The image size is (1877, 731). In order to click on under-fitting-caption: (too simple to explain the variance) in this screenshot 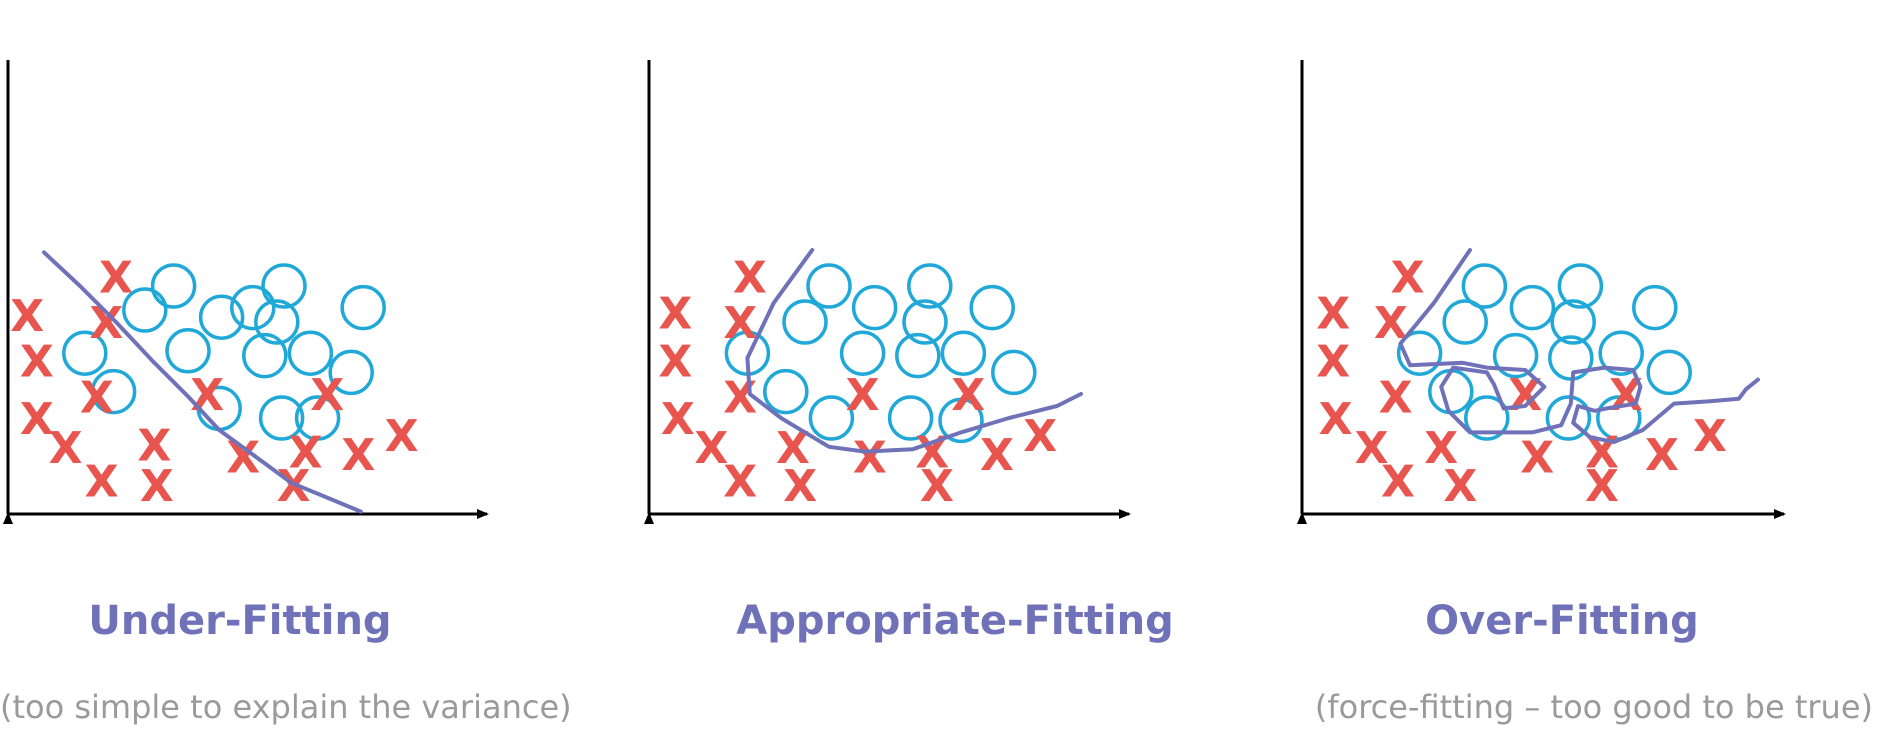, I will do `click(286, 707)`.